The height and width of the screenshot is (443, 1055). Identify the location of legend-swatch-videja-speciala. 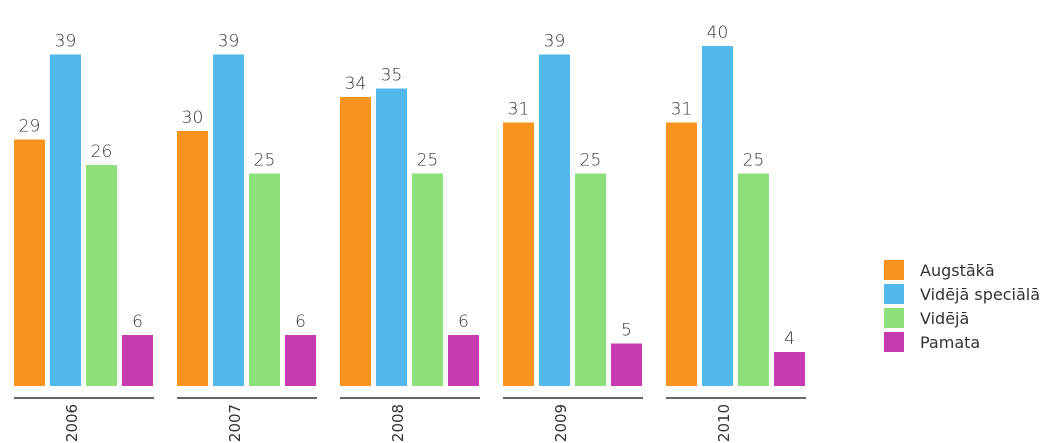
(894, 294).